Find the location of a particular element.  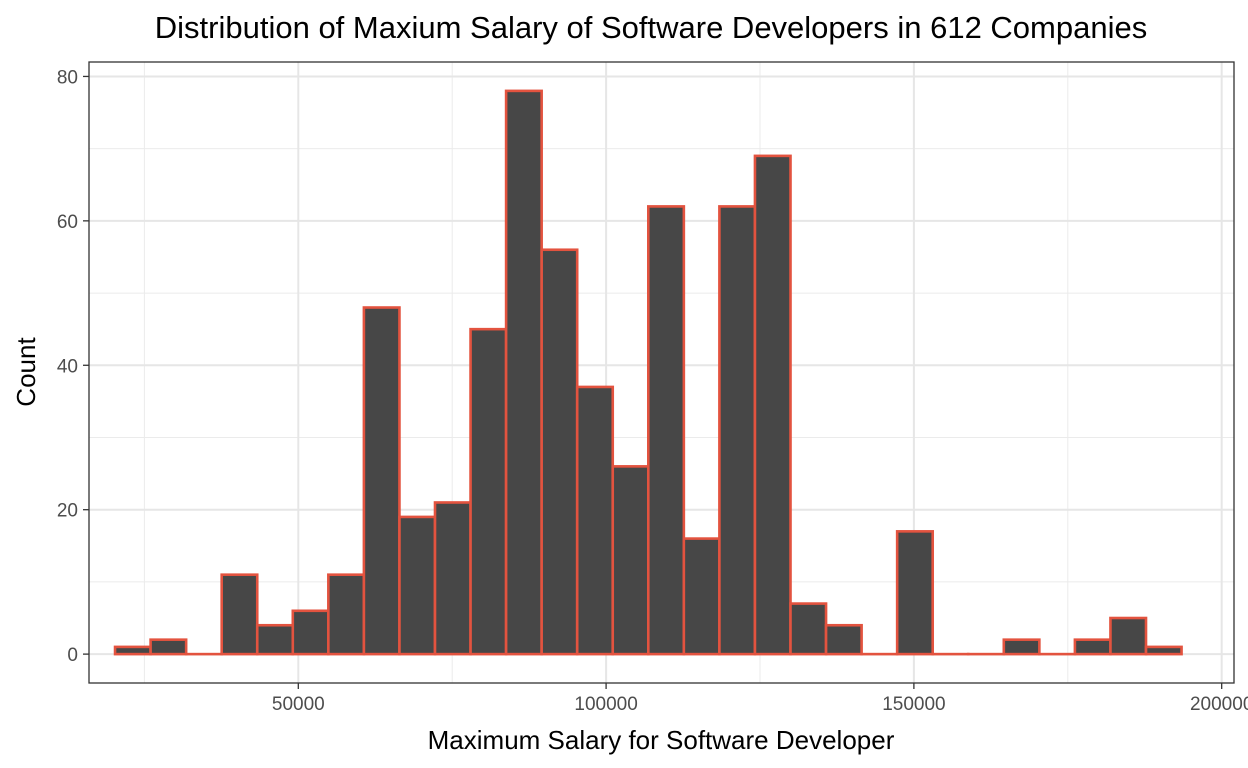

x-tick-label: 100000 is located at coordinates (605, 704).